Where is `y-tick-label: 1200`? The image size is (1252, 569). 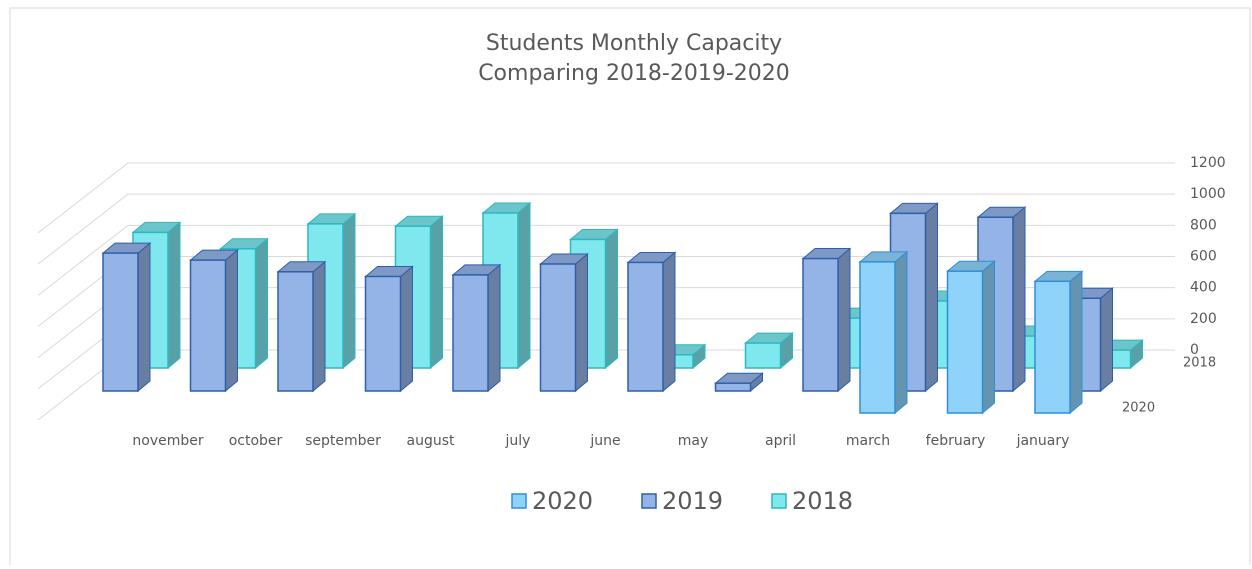 y-tick-label: 1200 is located at coordinates (1208, 163).